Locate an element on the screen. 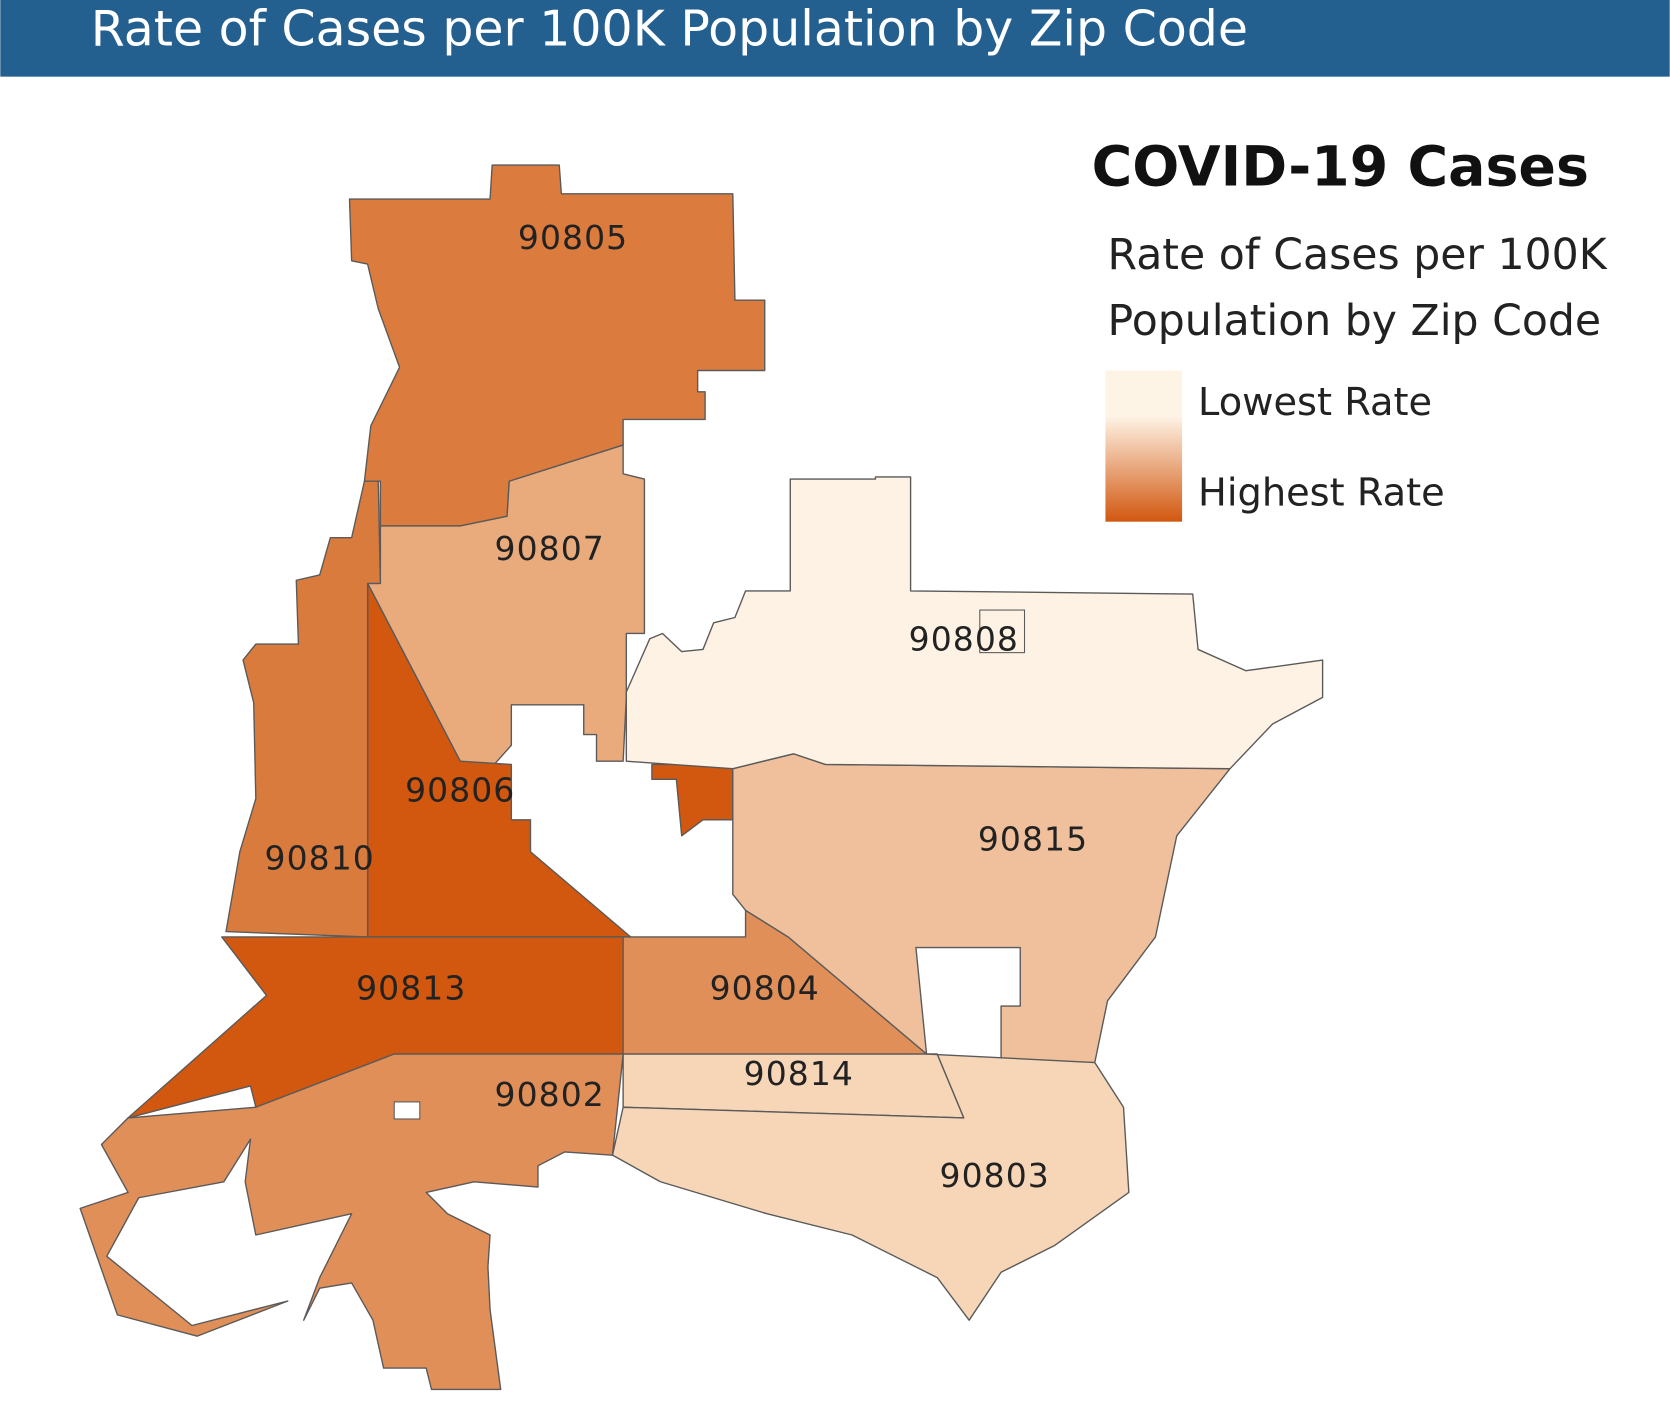 The width and height of the screenshot is (1670, 1416). legend-high-label: Highest Rate is located at coordinates (1321, 493).